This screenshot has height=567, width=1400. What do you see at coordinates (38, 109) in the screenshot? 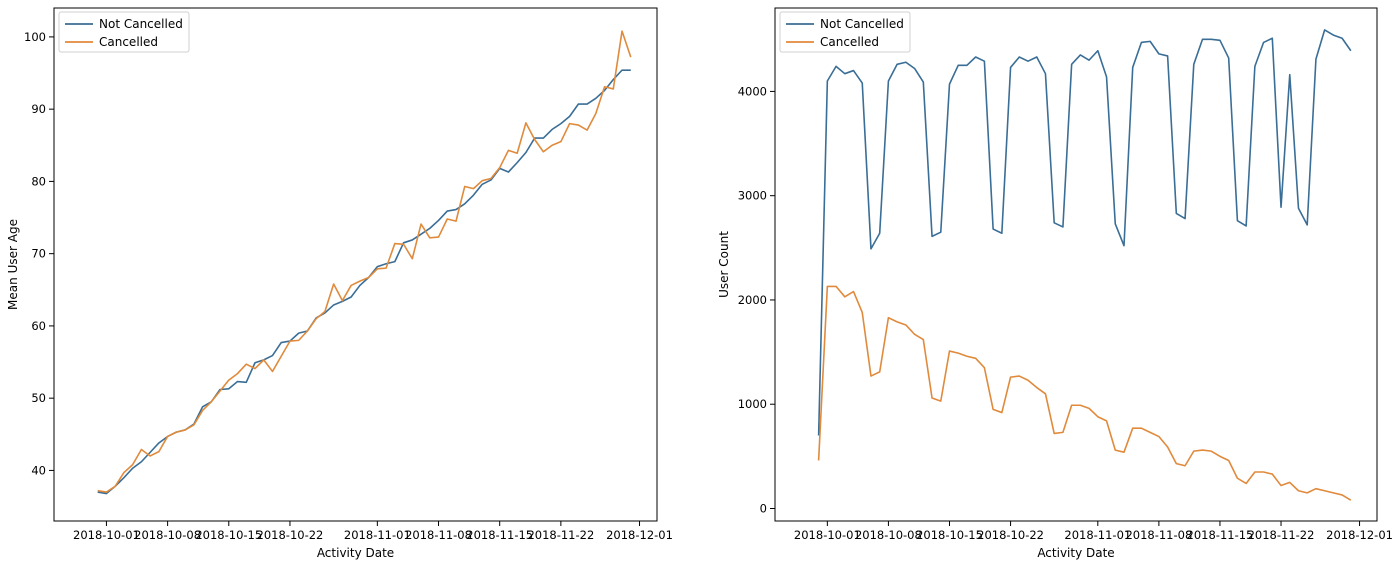
I see `y-tick-label: 90` at bounding box center [38, 109].